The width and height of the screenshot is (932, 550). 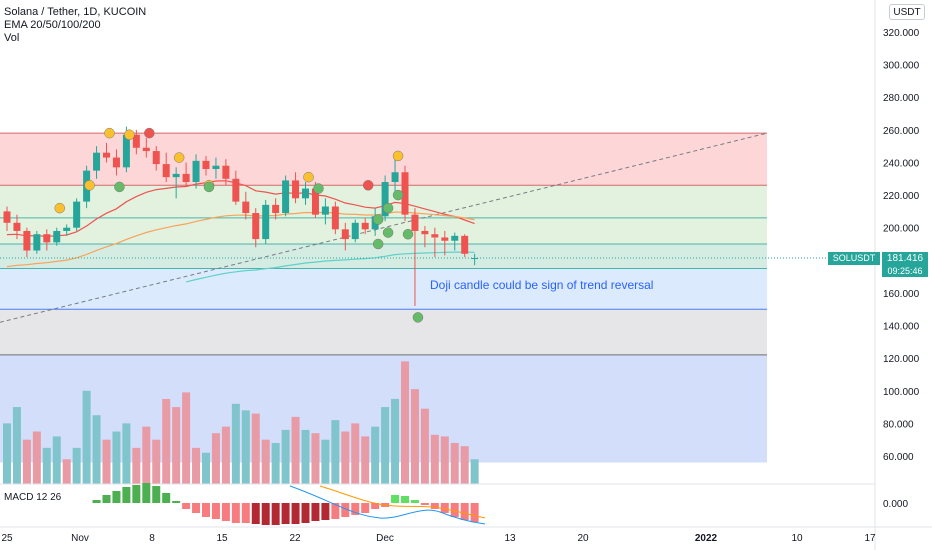 I want to click on macd-tick-label: 0.000, so click(x=895, y=504).